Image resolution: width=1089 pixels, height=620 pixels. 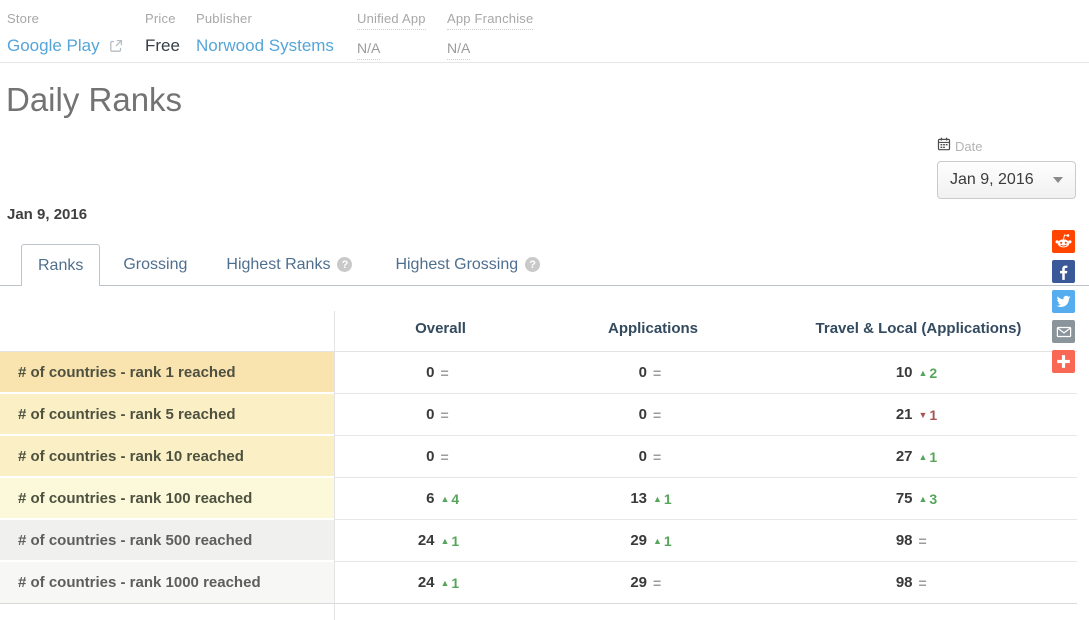 I want to click on date-picker: Date Jan 9, 2016, so click(x=1006, y=168).